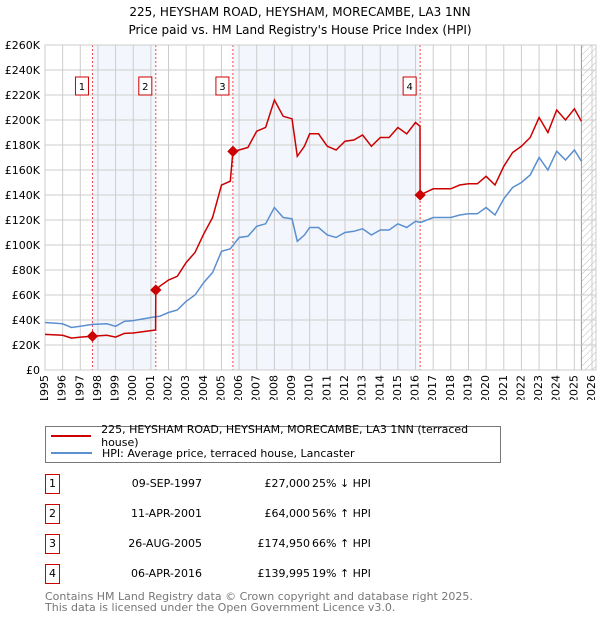 The width and height of the screenshot is (600, 620). Describe the element at coordinates (26, 320) in the screenshot. I see `y-tick-label: £40K` at that location.